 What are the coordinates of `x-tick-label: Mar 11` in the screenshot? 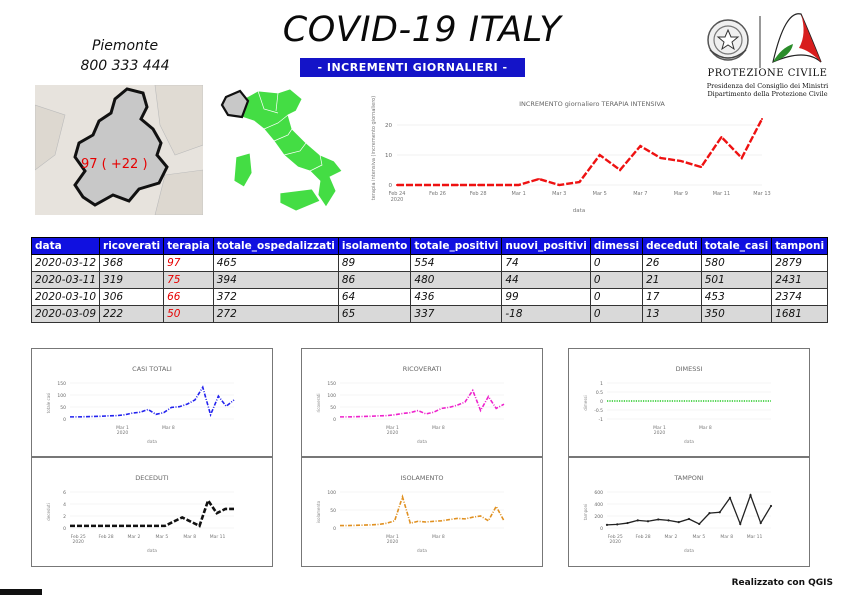 It's located at (721, 194).